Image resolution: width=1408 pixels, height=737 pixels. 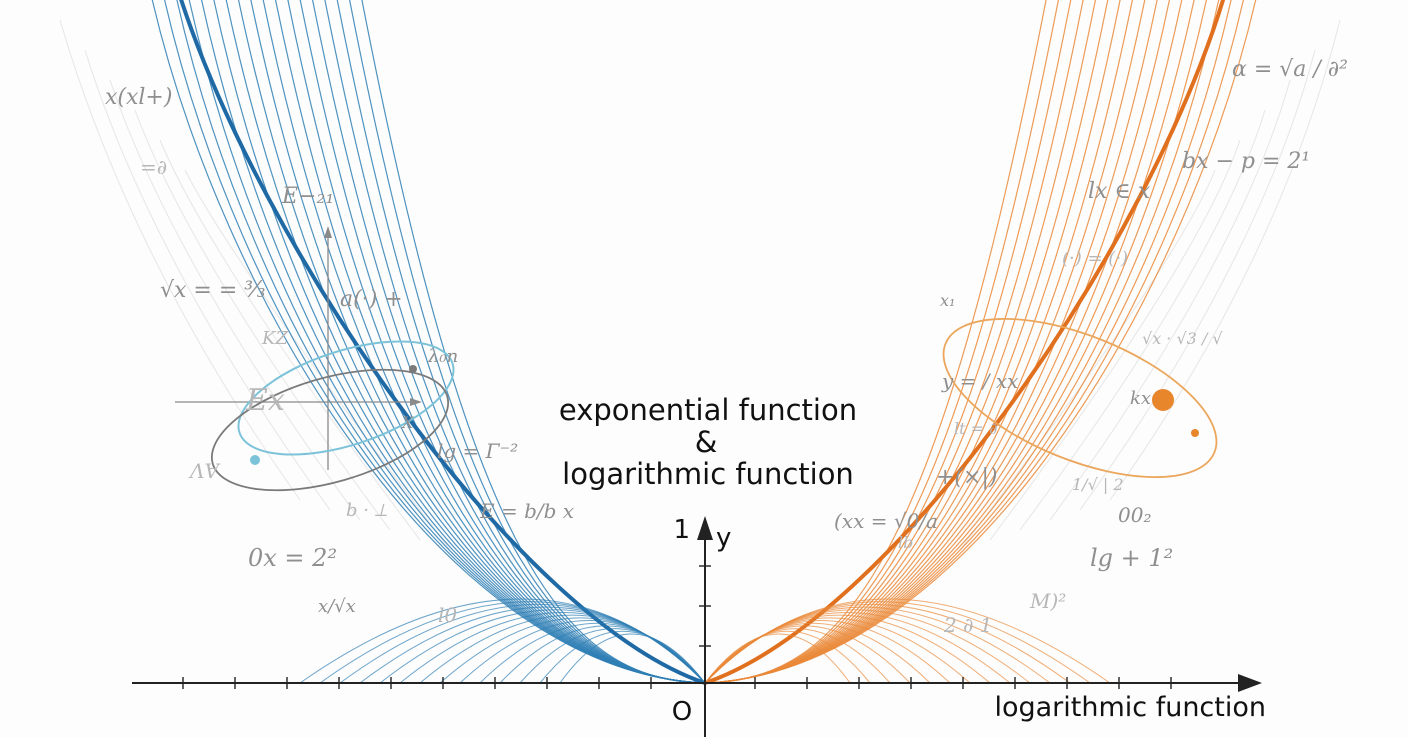 What do you see at coordinates (1182, 338) in the screenshot?
I see `formula-right-6: √x · √3 / √` at bounding box center [1182, 338].